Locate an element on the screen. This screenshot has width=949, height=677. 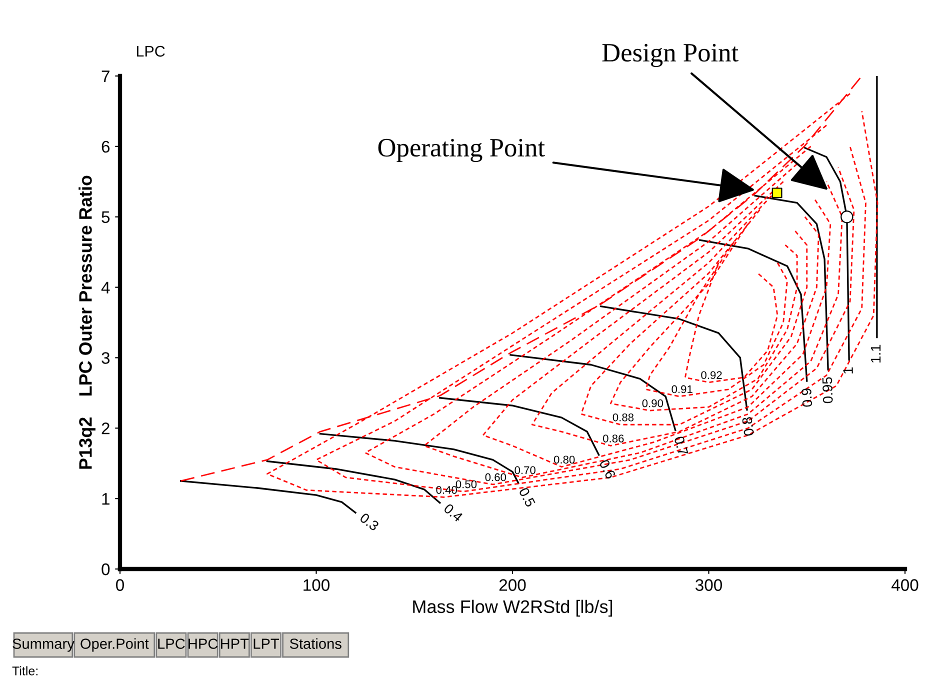
series-label: 0.50 is located at coordinates (466, 484).